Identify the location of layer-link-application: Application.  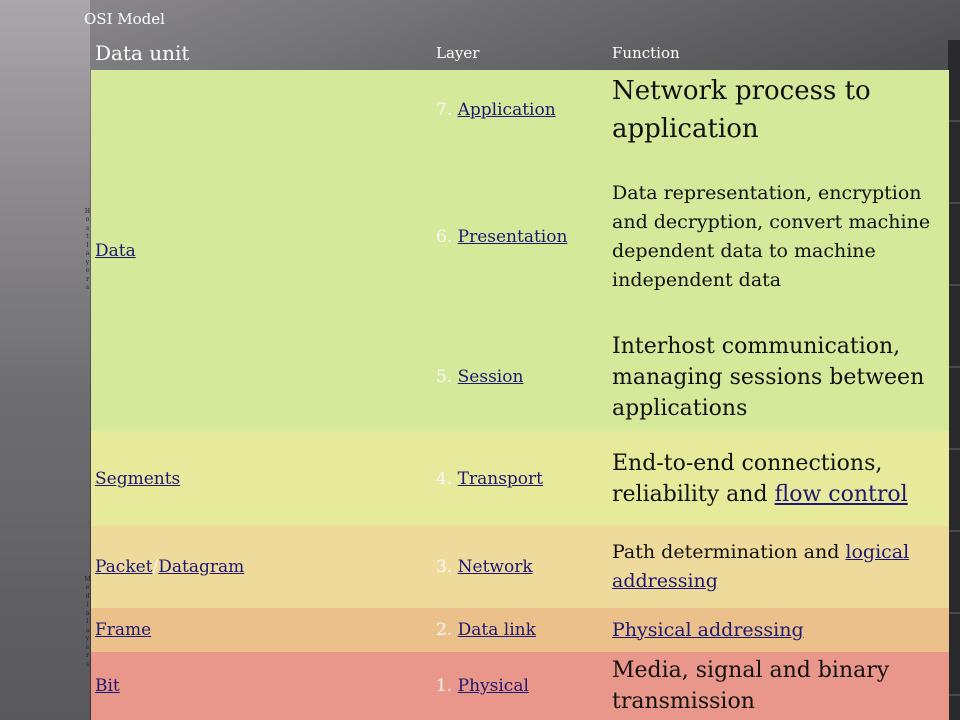
(506, 110).